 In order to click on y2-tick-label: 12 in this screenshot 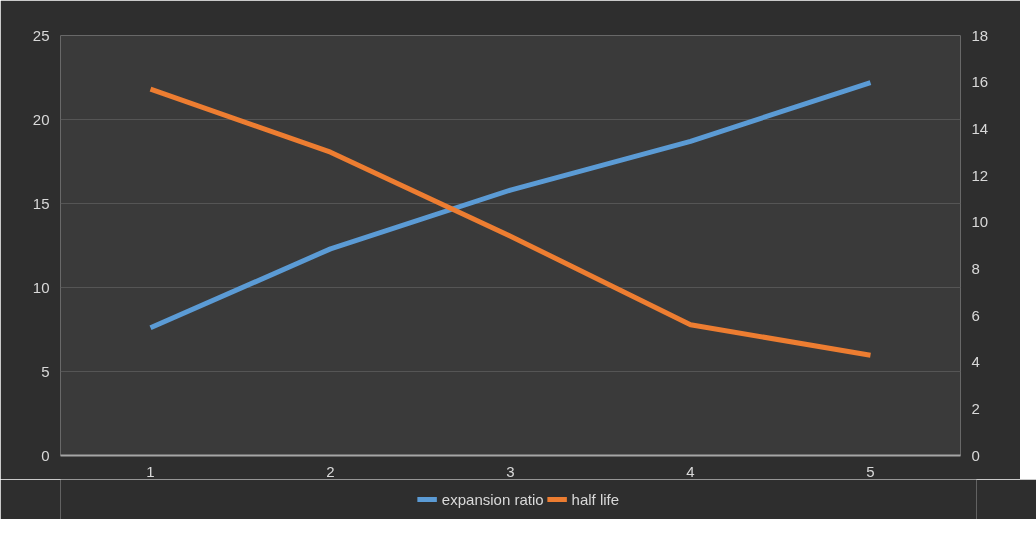, I will do `click(980, 175)`.